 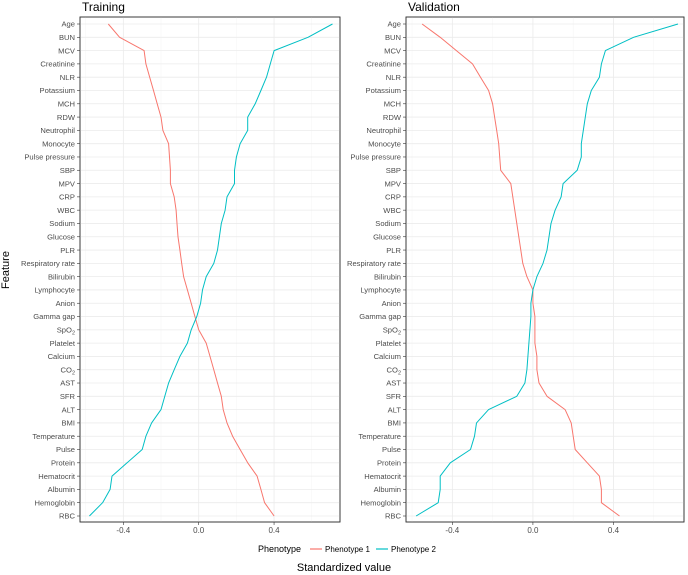 I want to click on legend-title: Phenotype, so click(x=279, y=549).